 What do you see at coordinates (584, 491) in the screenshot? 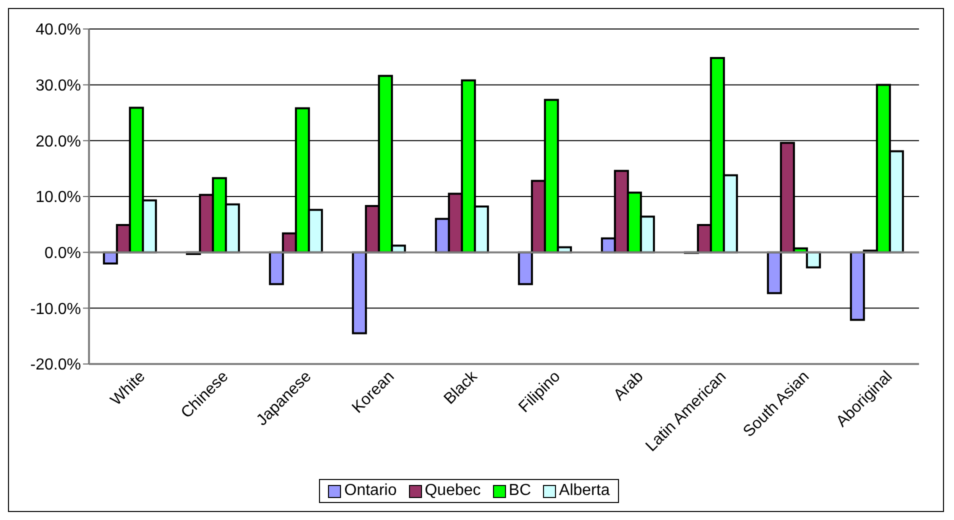
I see `legend-label: Alberta` at bounding box center [584, 491].